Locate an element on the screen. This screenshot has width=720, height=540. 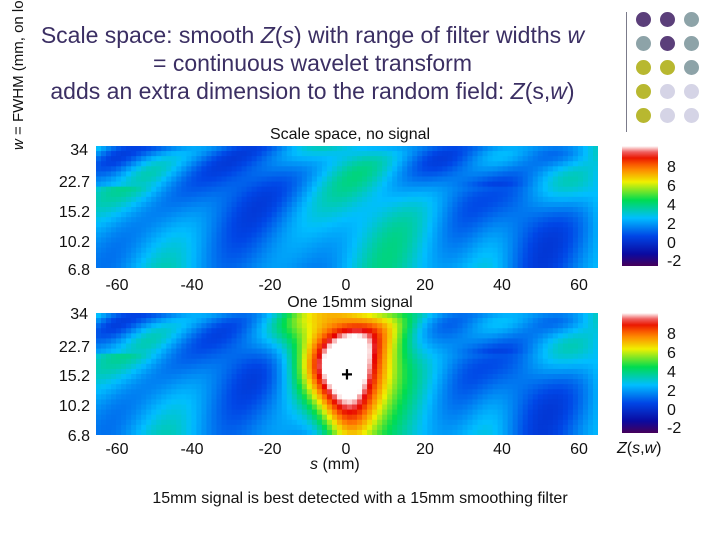
colorbar-top-tick: 6 is located at coordinates (671, 186).